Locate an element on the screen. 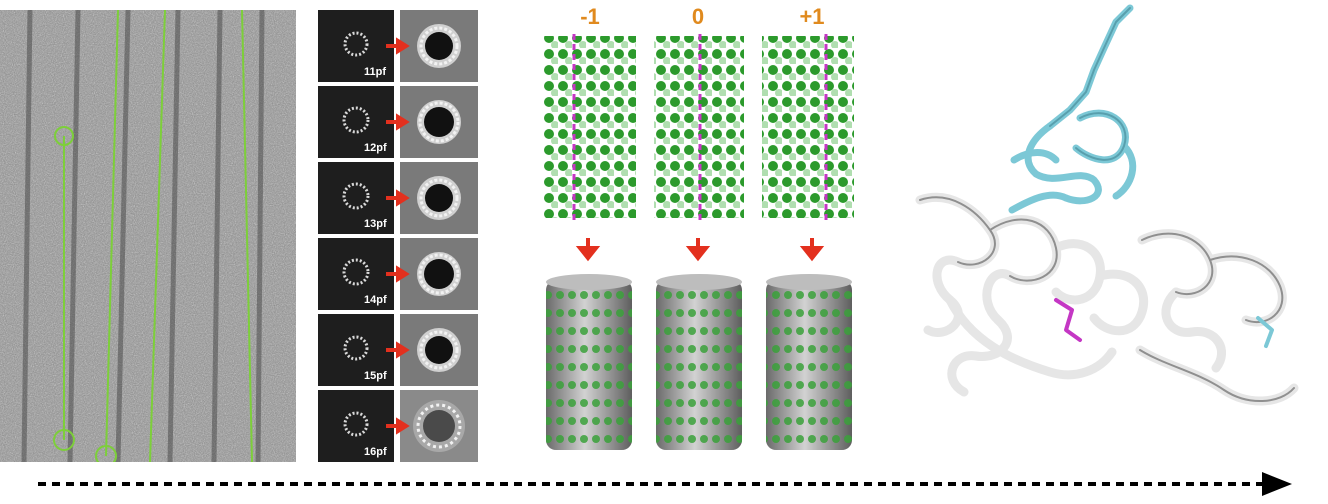 This screenshot has width=1328, height=504. bound-protein-density is located at coordinates (1072, 109).